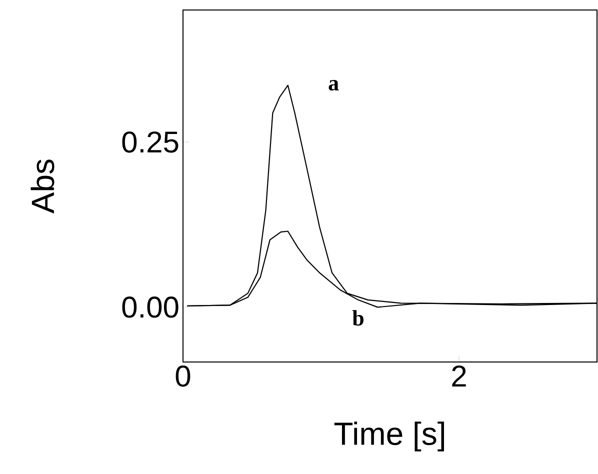 This screenshot has width=598, height=474. What do you see at coordinates (150, 307) in the screenshot?
I see `y-tick-label: 0.00` at bounding box center [150, 307].